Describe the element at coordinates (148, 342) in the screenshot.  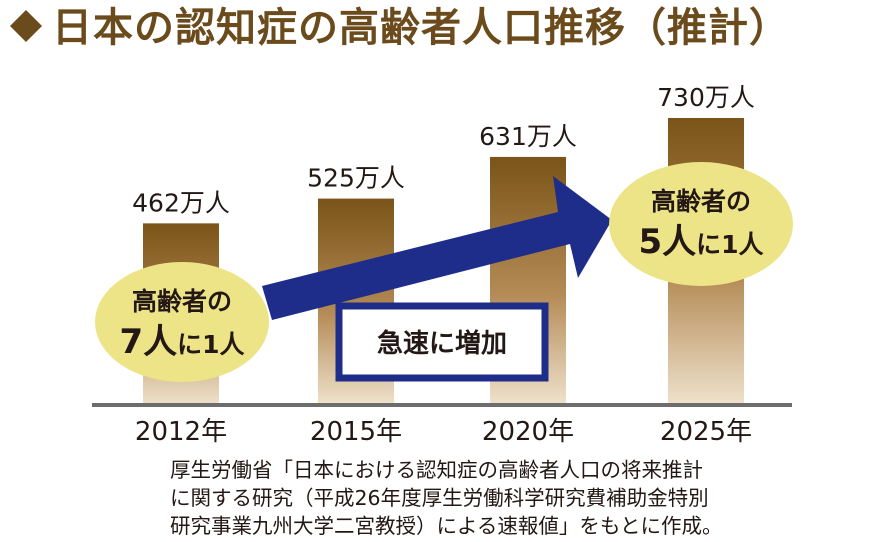
I see `left-bubble-ratio: 7人` at that location.